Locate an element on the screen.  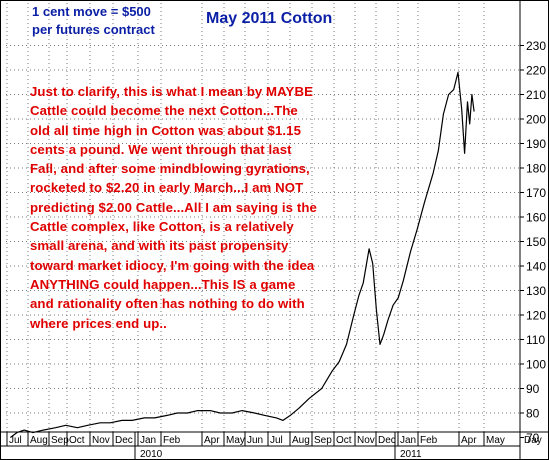
y-tick-label: 220 is located at coordinates (536, 71).